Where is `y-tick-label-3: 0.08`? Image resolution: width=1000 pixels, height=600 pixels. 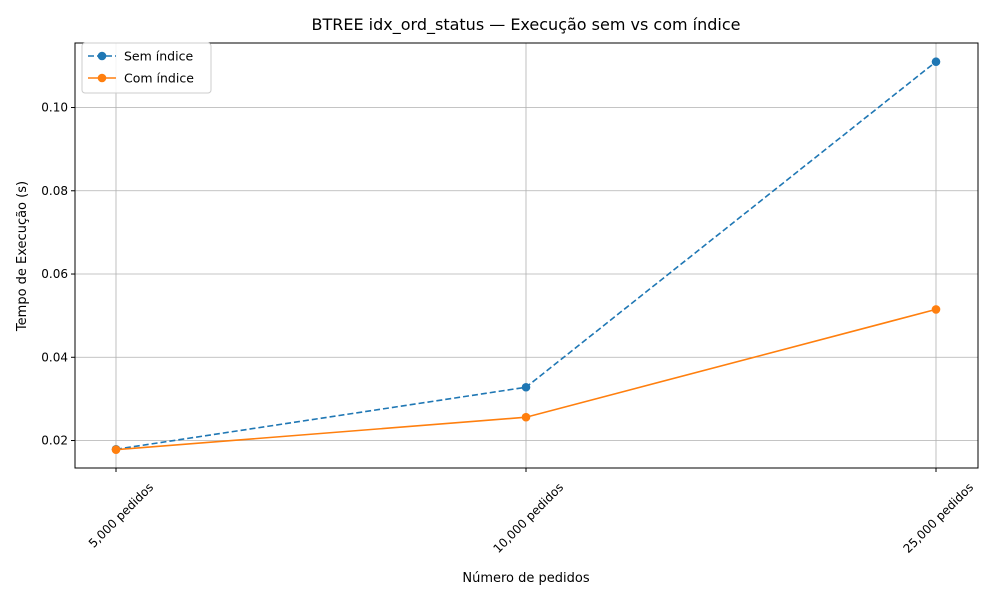
y-tick-label-3: 0.08 is located at coordinates (54, 191).